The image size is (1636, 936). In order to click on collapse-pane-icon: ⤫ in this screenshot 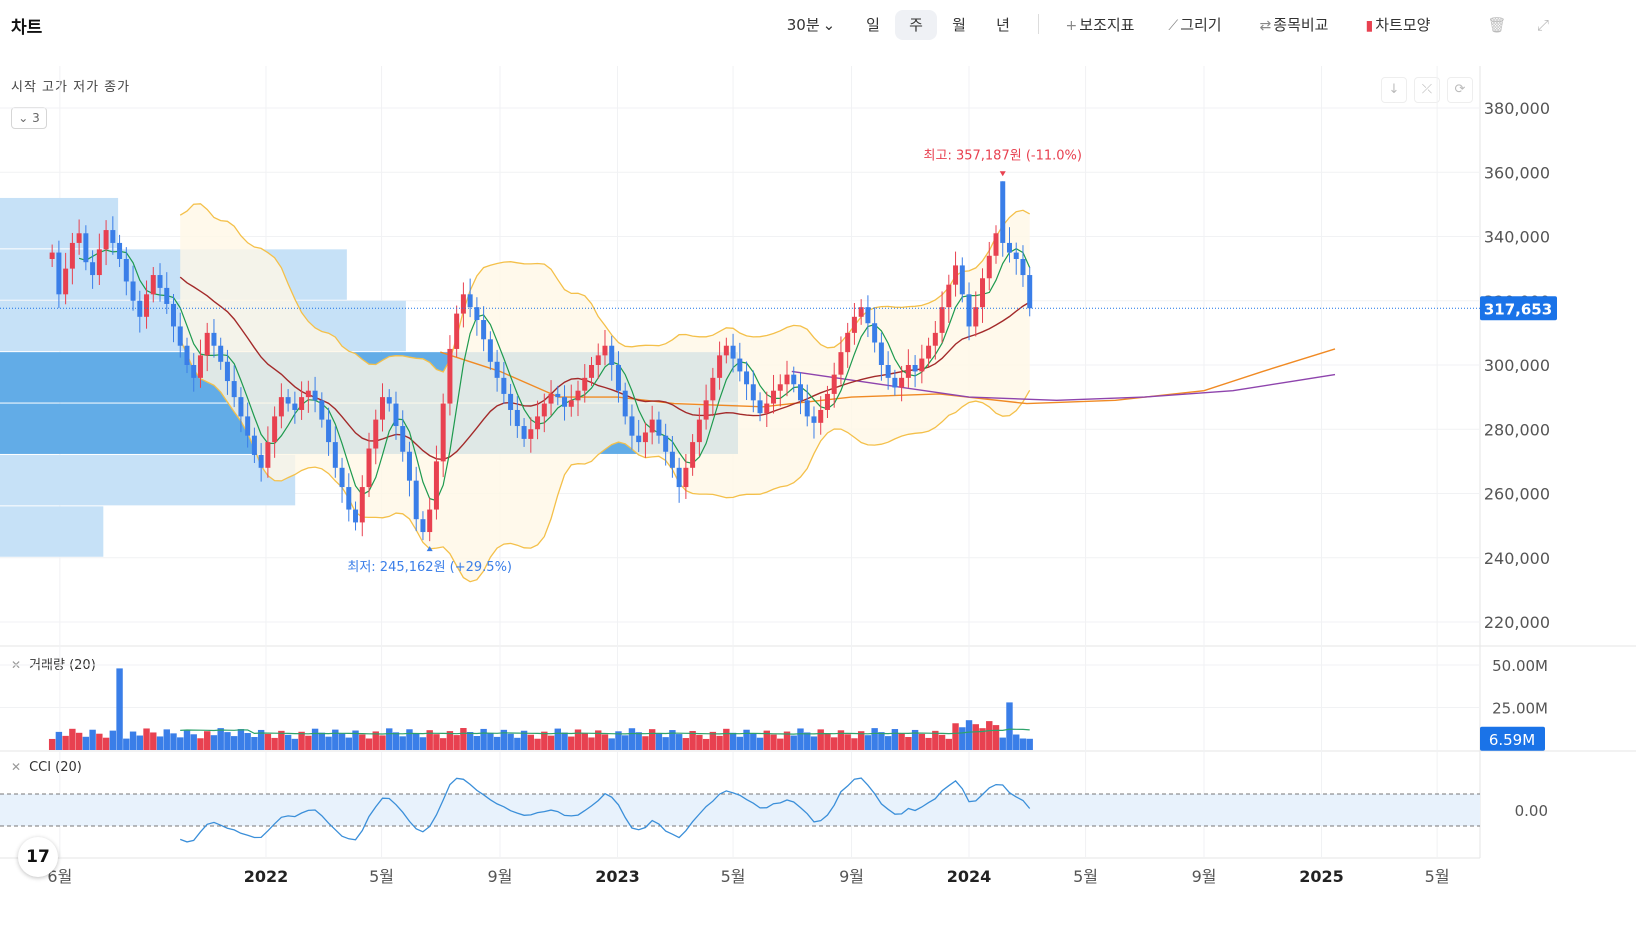, I will do `click(1427, 90)`.